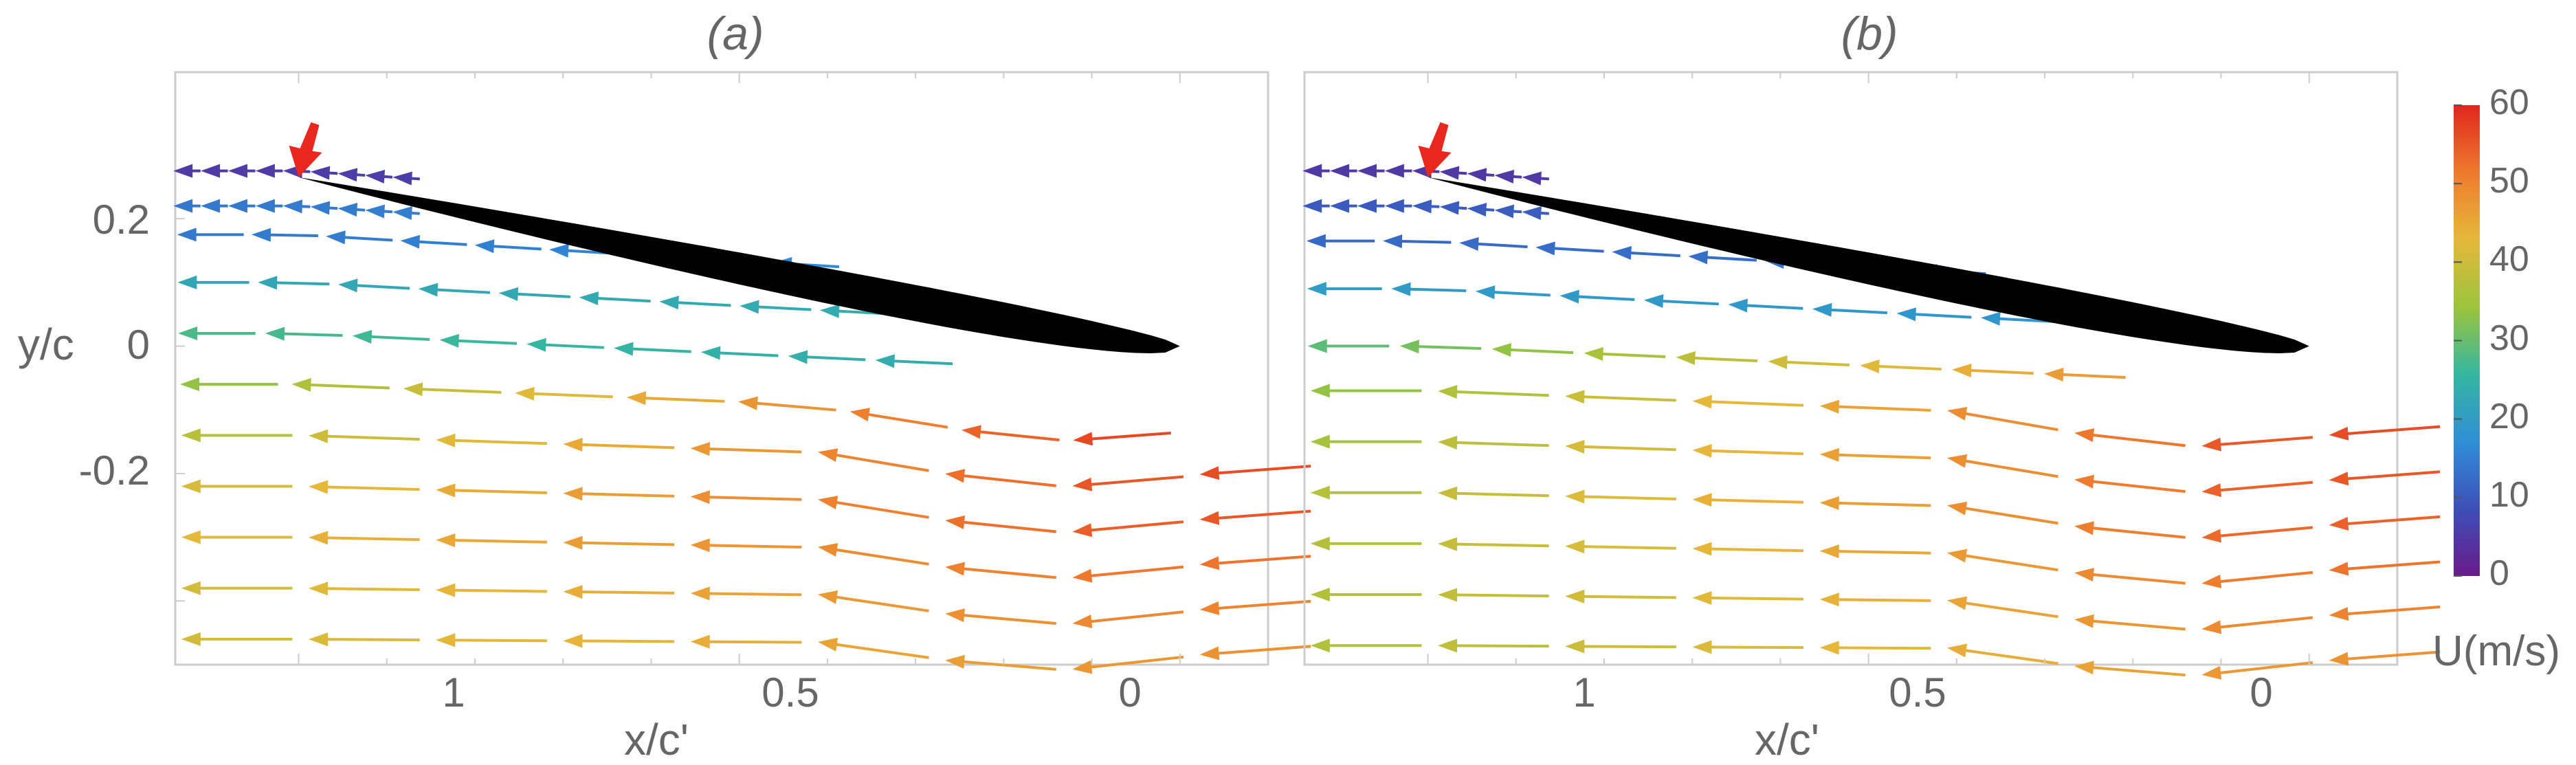 The width and height of the screenshot is (2576, 765). I want to click on panel-a-ytick-1: 0, so click(138, 345).